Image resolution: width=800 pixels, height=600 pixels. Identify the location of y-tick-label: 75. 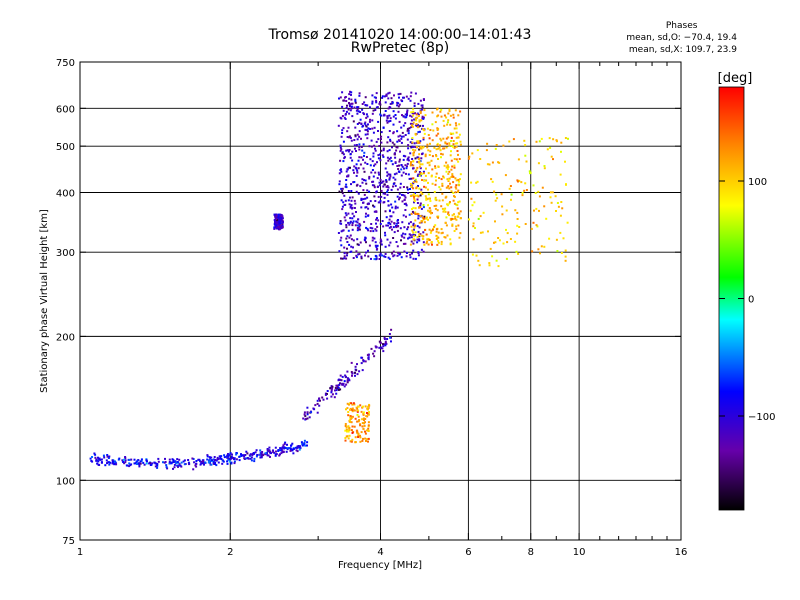
(68, 541).